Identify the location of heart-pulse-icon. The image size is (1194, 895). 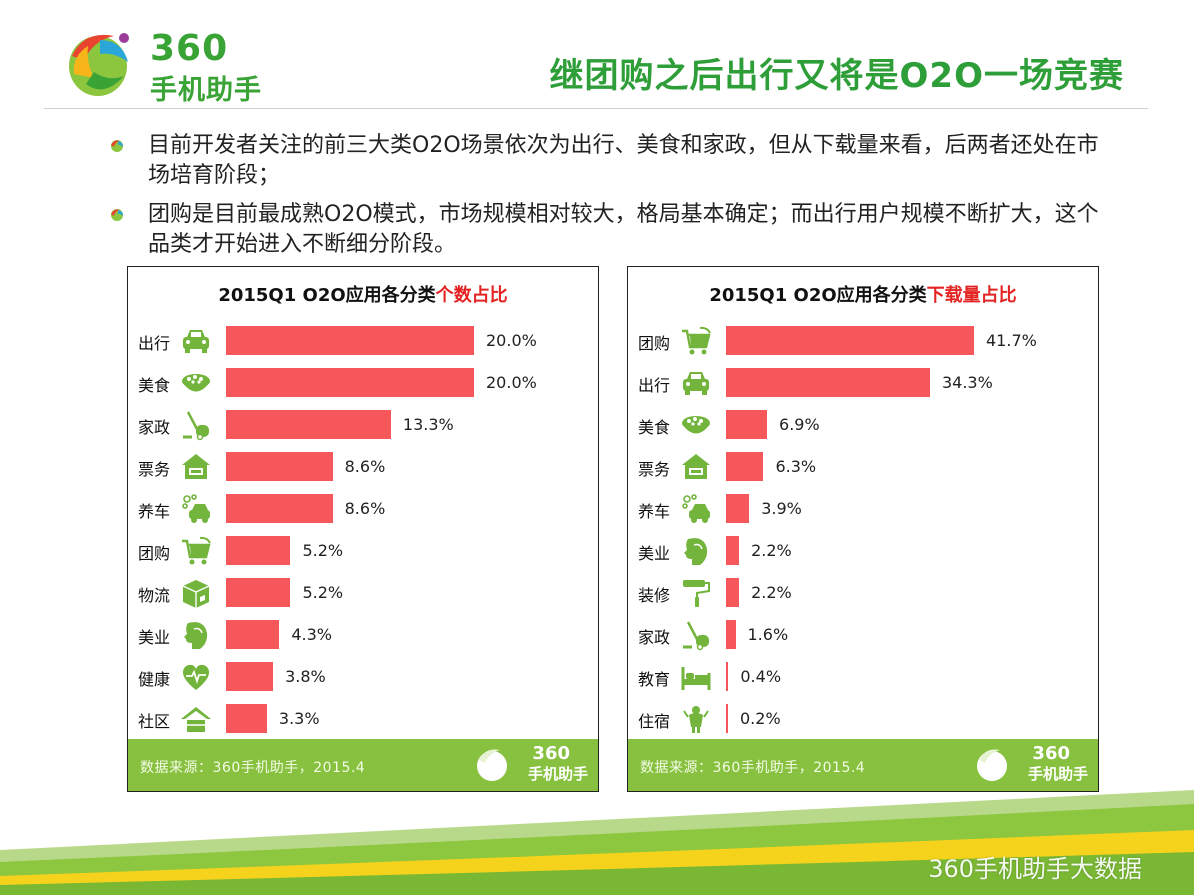
(196, 677).